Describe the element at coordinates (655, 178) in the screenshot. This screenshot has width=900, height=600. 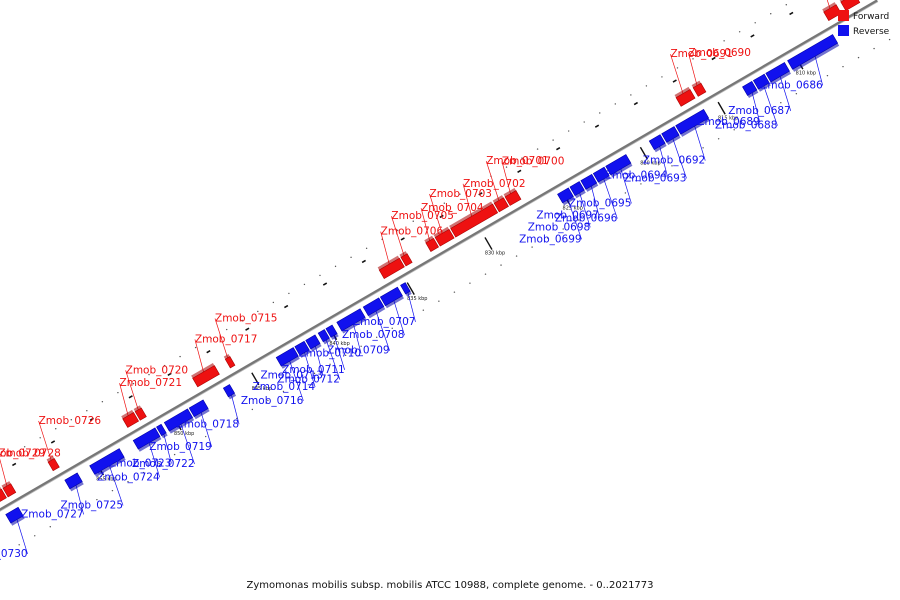
I see `gene-label-zmob_0693: Zmob_0693` at that location.